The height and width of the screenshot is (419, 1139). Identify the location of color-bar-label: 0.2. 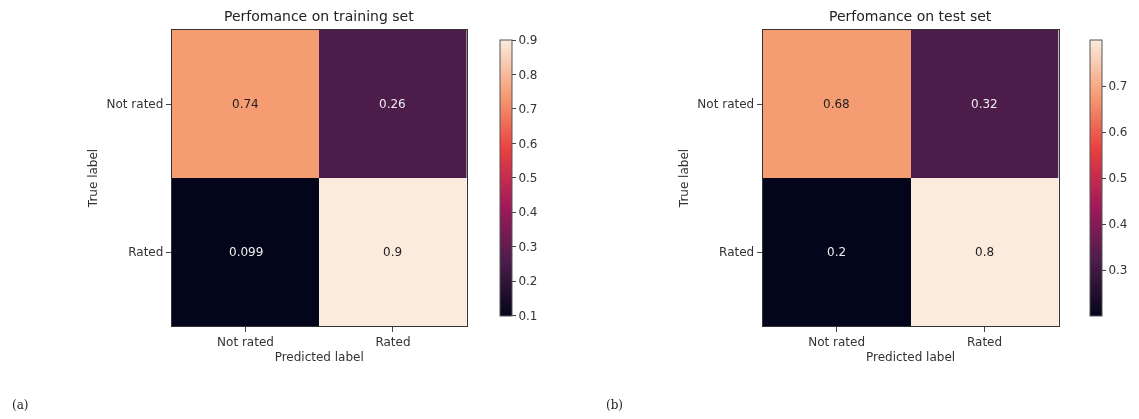
(528, 281).